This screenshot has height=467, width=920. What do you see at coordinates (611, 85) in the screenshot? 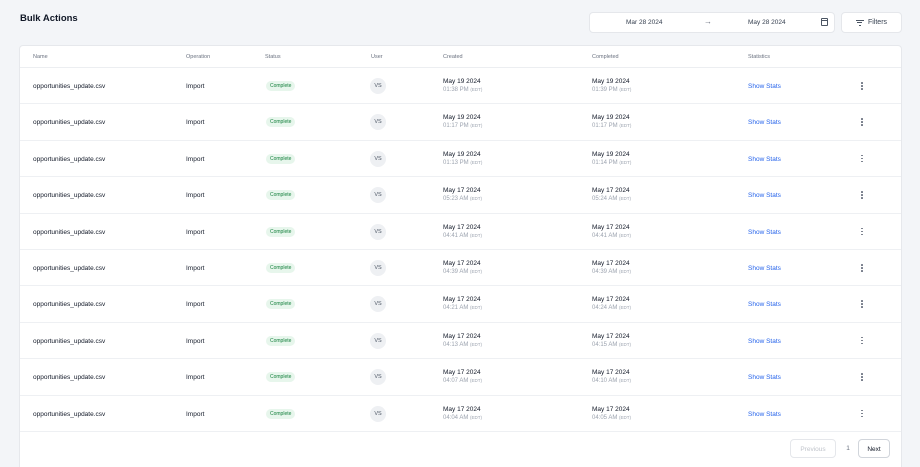
I see `completed-datetime: May 19 2024 01:39 PM (EDT)` at bounding box center [611, 85].